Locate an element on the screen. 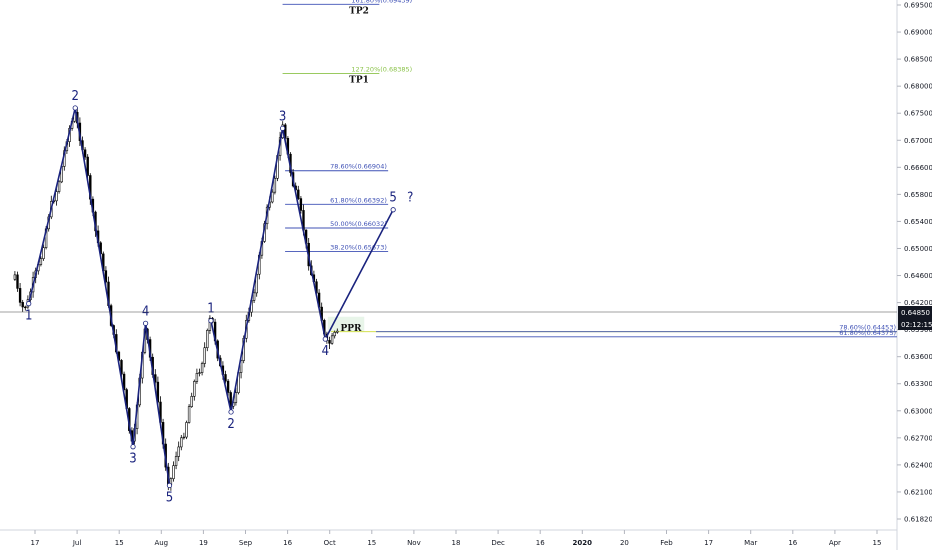 Image resolution: width=932 pixels, height=550 pixels. fib-label: 50.00%(0.66032) is located at coordinates (358, 224).